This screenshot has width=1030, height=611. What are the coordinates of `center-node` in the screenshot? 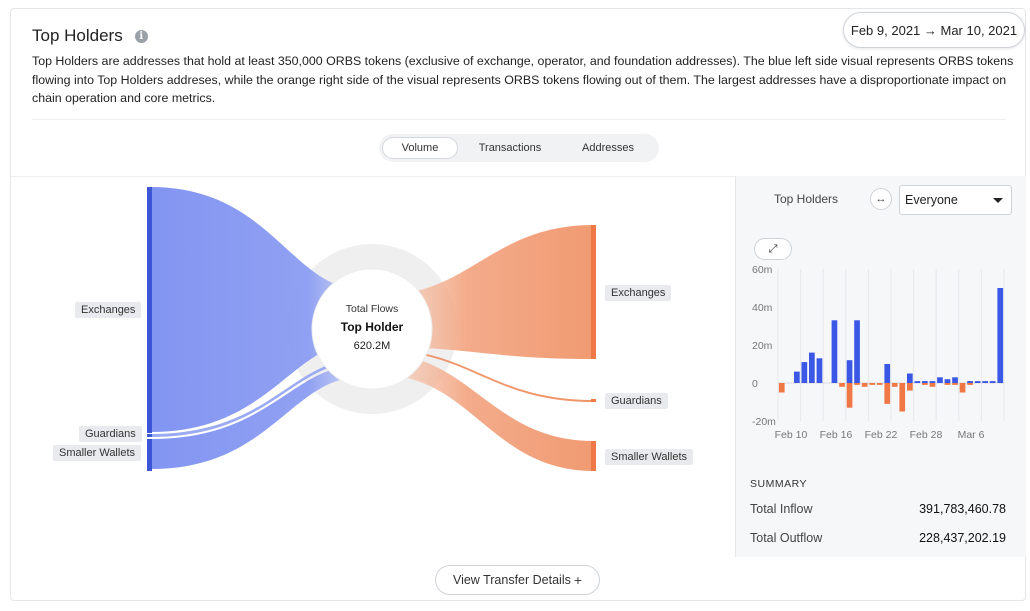 It's located at (372, 329).